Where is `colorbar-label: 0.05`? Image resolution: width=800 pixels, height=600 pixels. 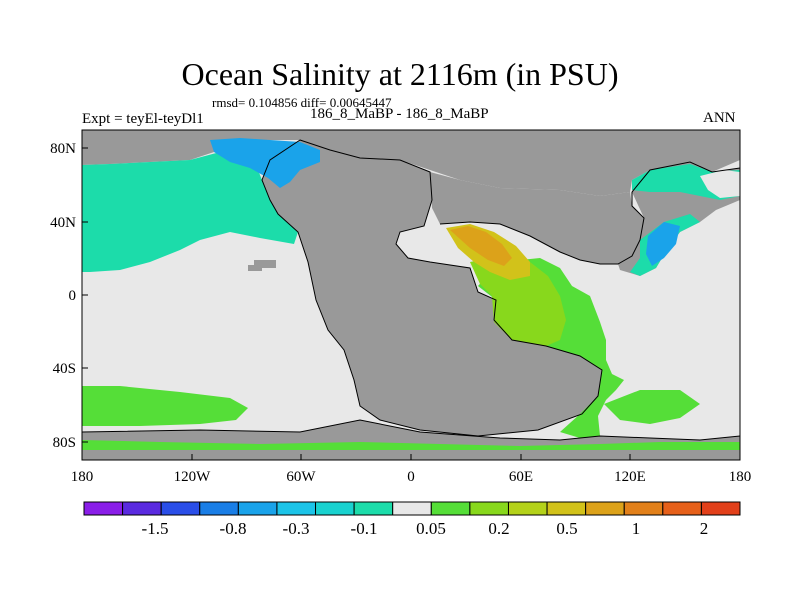
colorbar-label: 0.05 is located at coordinates (431, 528).